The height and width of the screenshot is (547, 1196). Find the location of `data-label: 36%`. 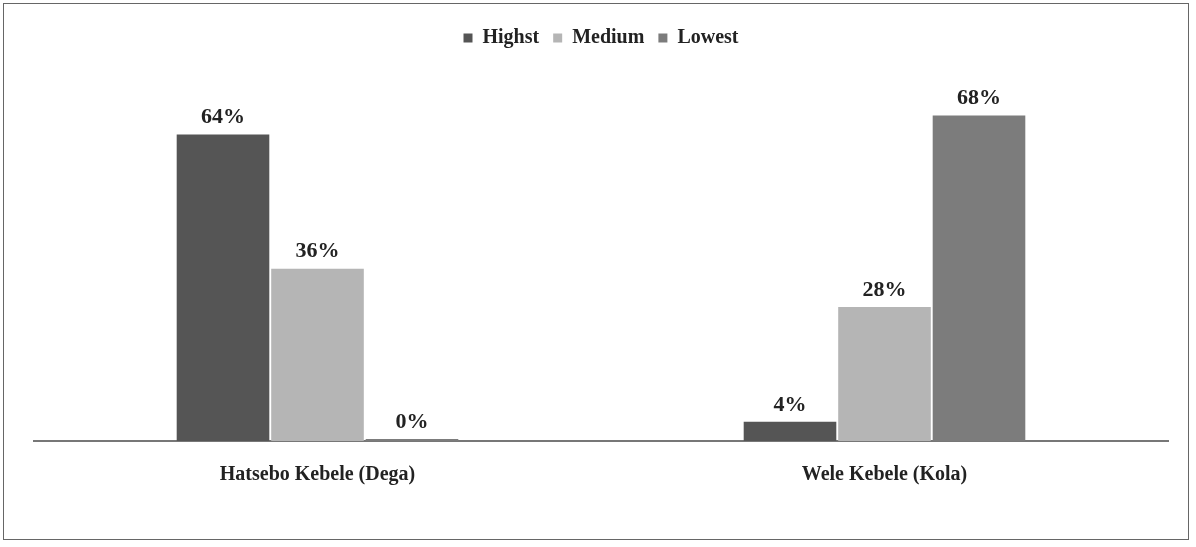

data-label: 36% is located at coordinates (317, 250).